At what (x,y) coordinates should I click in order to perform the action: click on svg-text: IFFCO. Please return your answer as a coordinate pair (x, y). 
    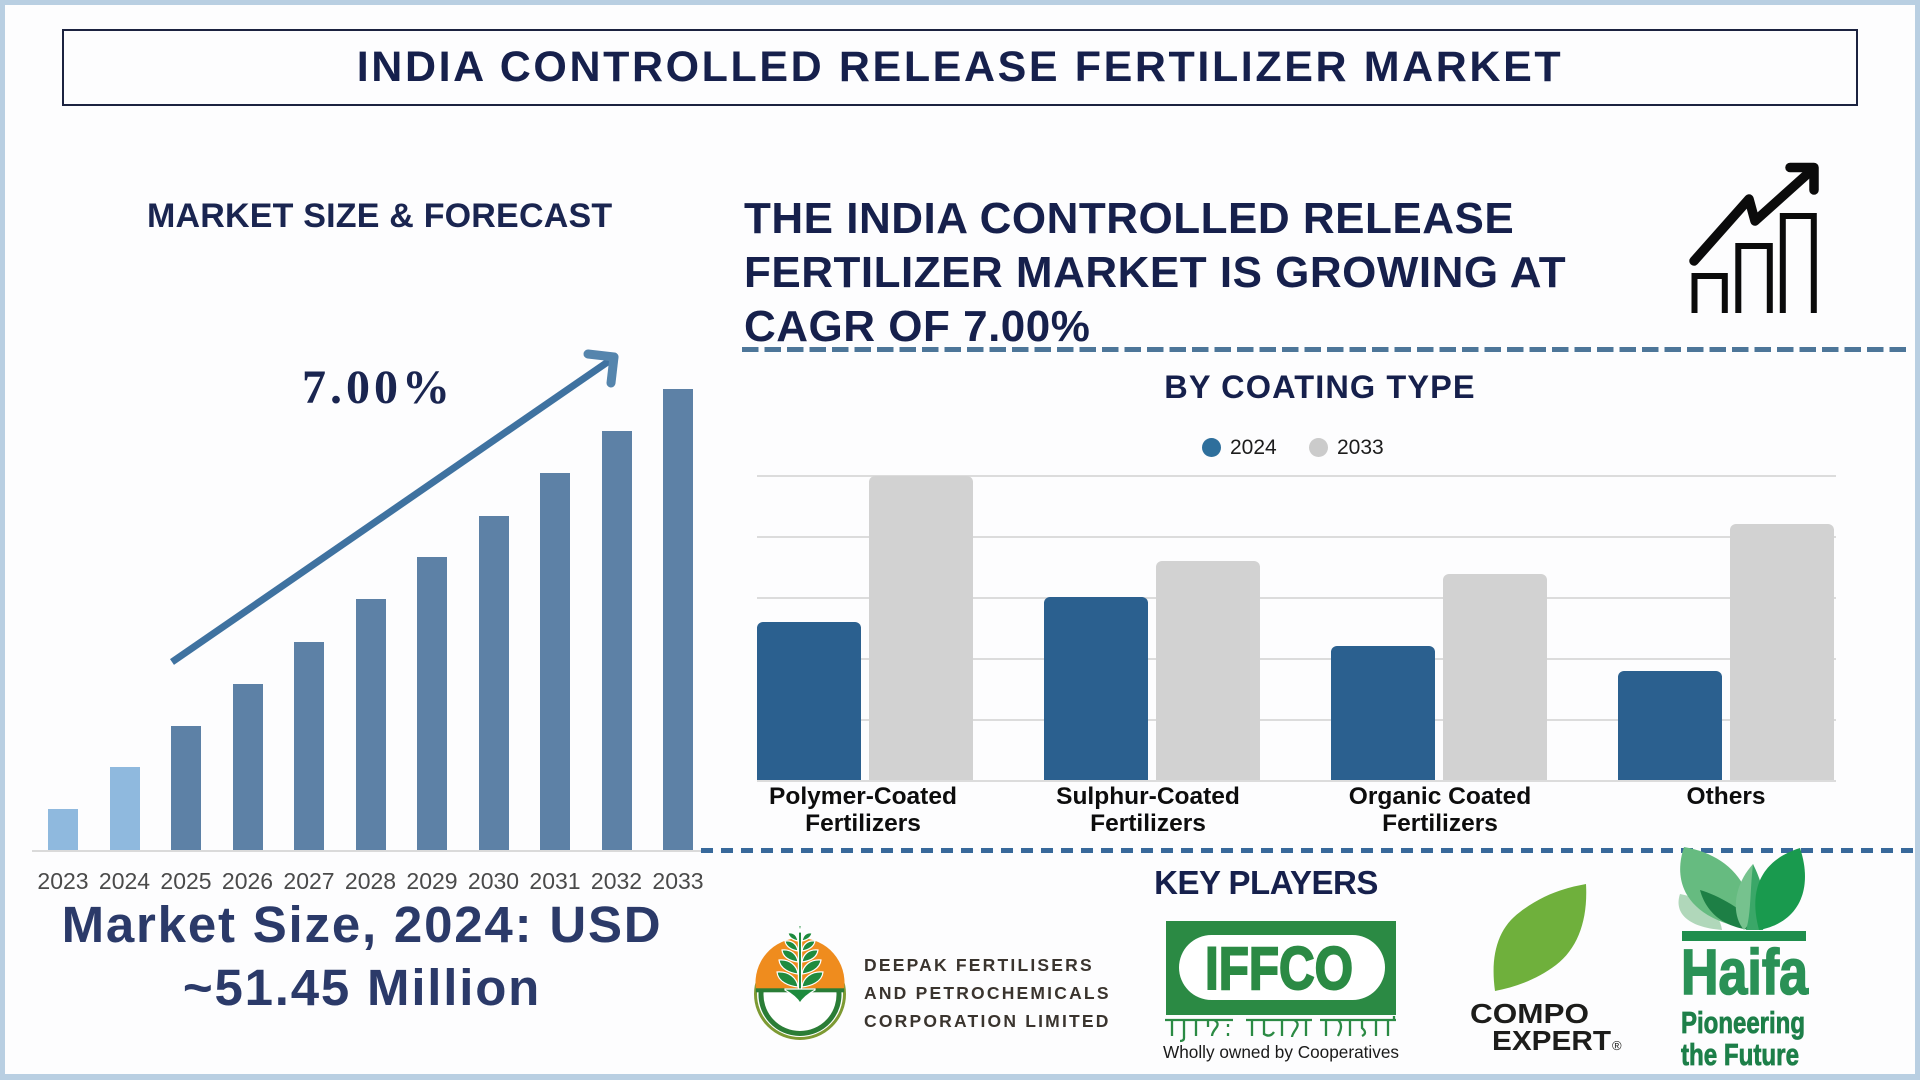
    Looking at the image, I should click on (1279, 968).